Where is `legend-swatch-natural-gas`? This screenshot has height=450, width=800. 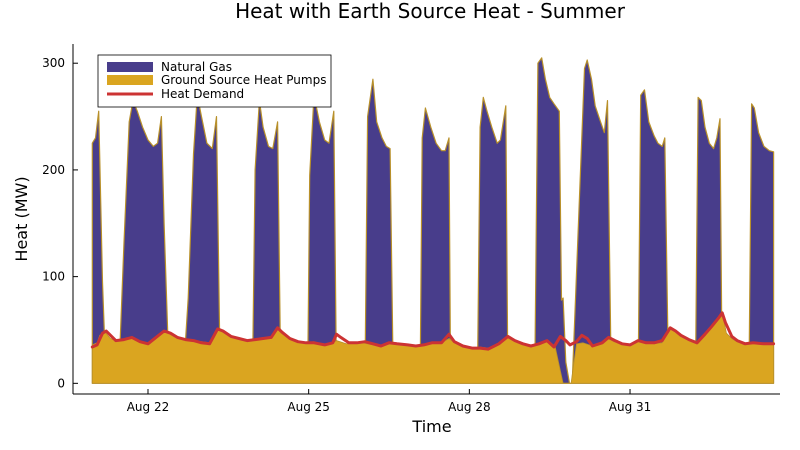
legend-swatch-natural-gas is located at coordinates (130, 67).